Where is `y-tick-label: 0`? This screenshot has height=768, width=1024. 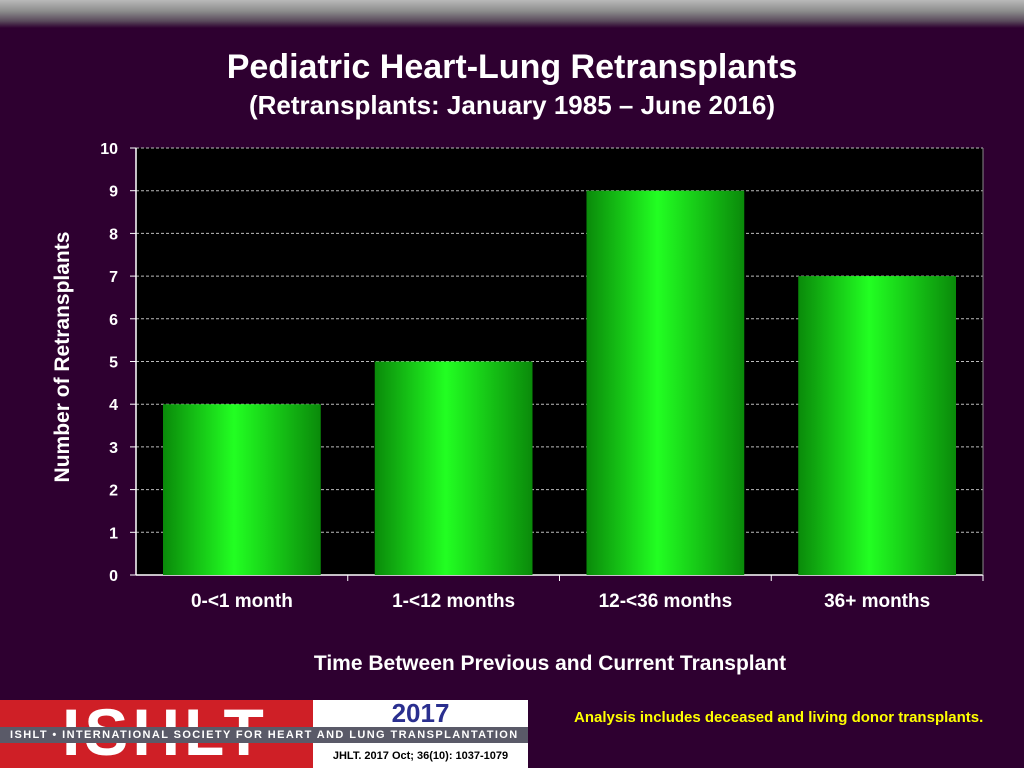
y-tick-label: 0 is located at coordinates (113, 576).